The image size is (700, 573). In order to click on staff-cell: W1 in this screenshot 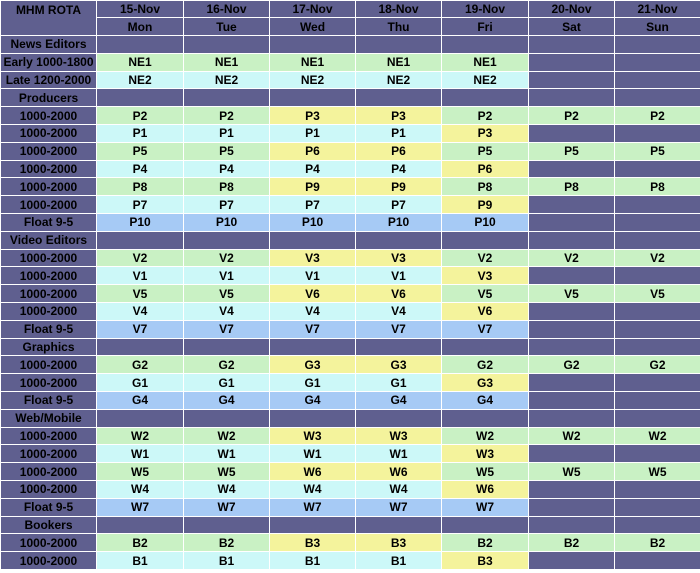, I will do `click(312, 454)`.